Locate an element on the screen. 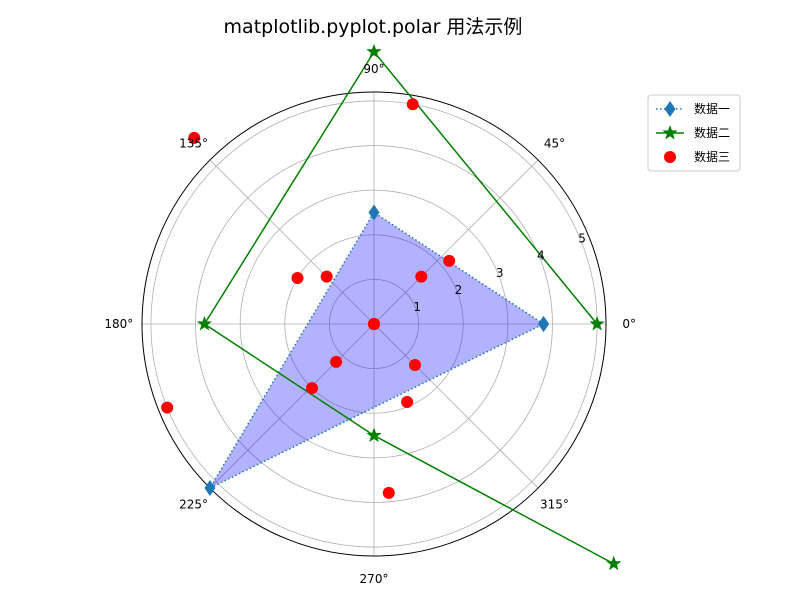 This screenshot has height=600, width=800. theta-tick-label: 315° is located at coordinates (554, 504).